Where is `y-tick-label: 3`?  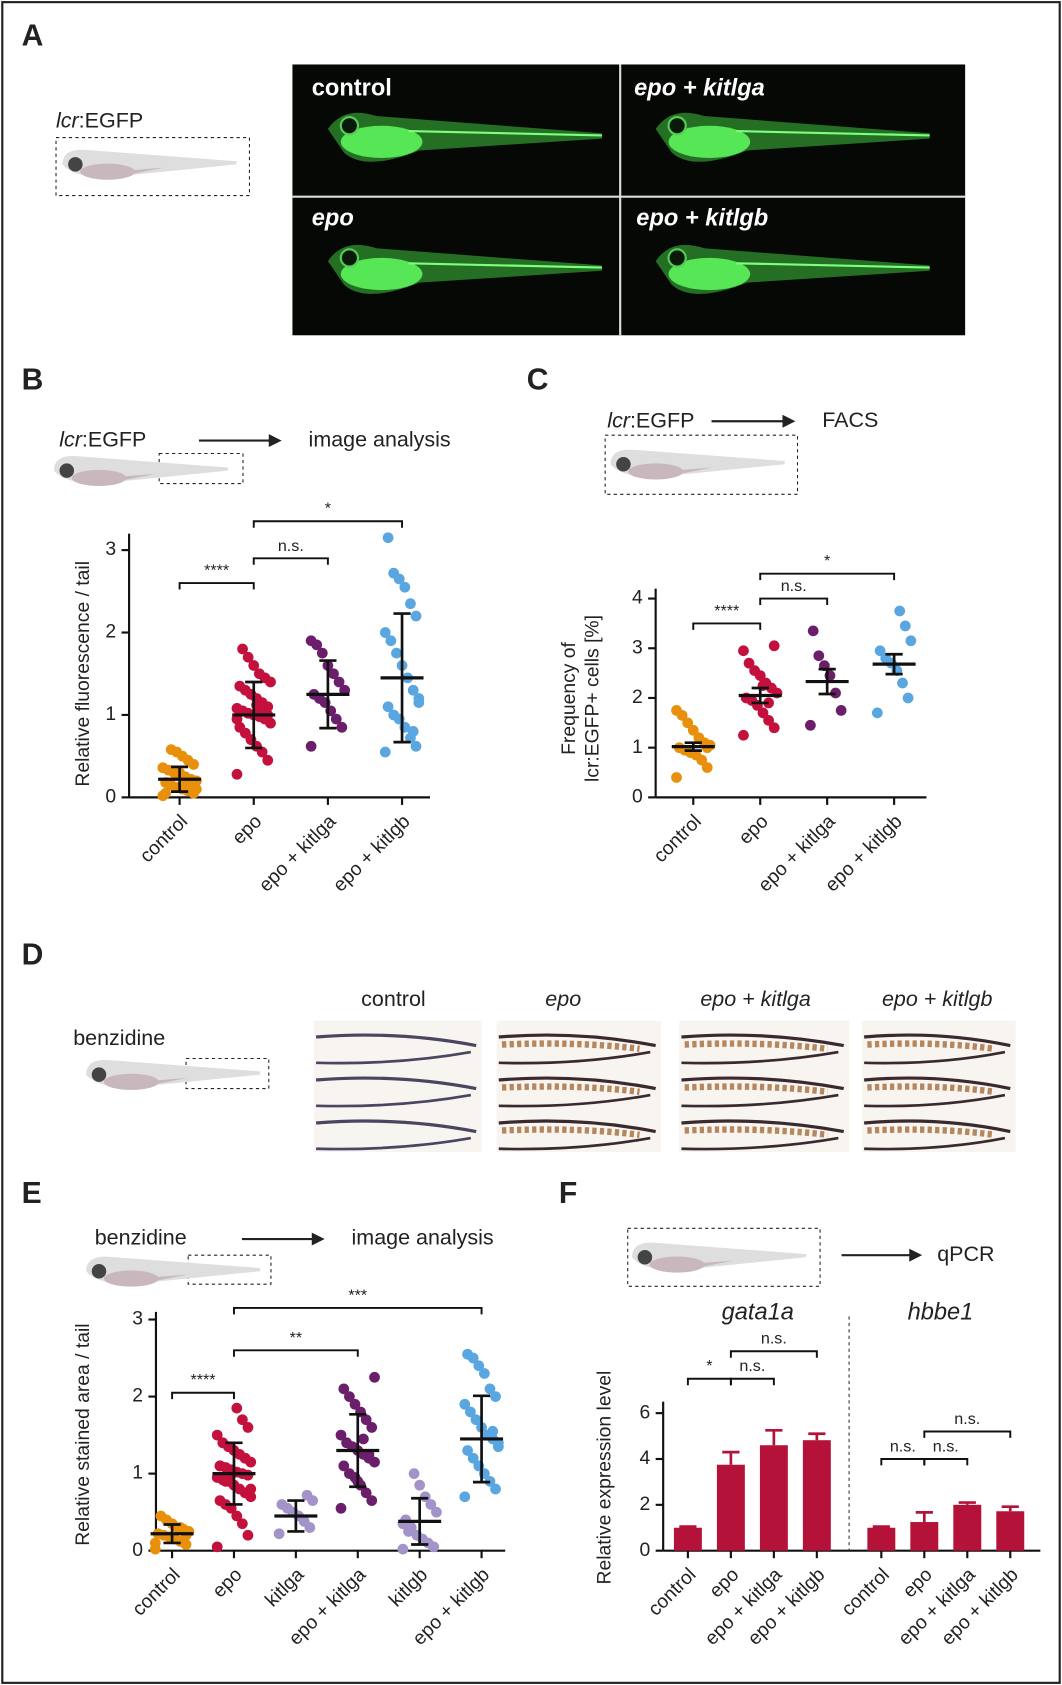
y-tick-label: 3 is located at coordinates (110, 549).